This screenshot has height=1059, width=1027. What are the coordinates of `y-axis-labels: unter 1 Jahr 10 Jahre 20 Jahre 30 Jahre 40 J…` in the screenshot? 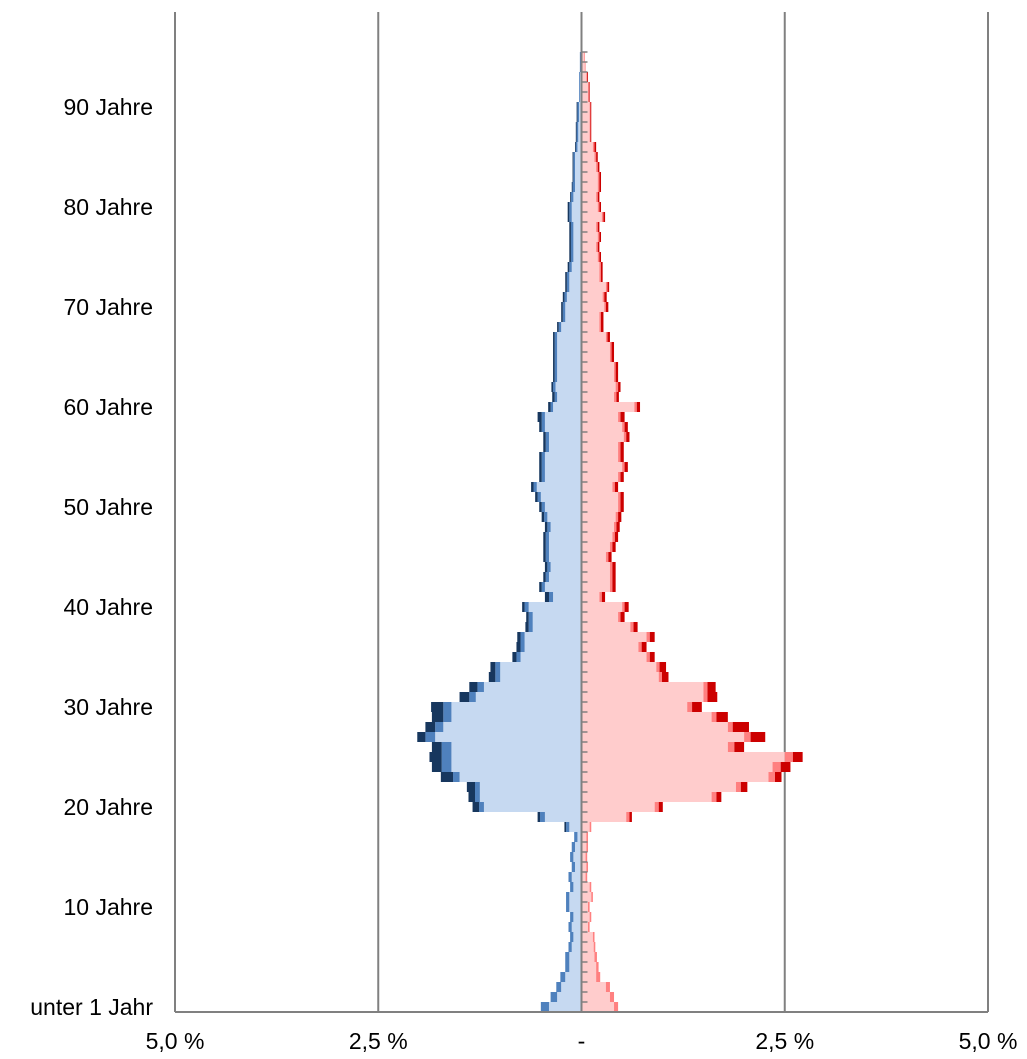 It's located at (91, 557).